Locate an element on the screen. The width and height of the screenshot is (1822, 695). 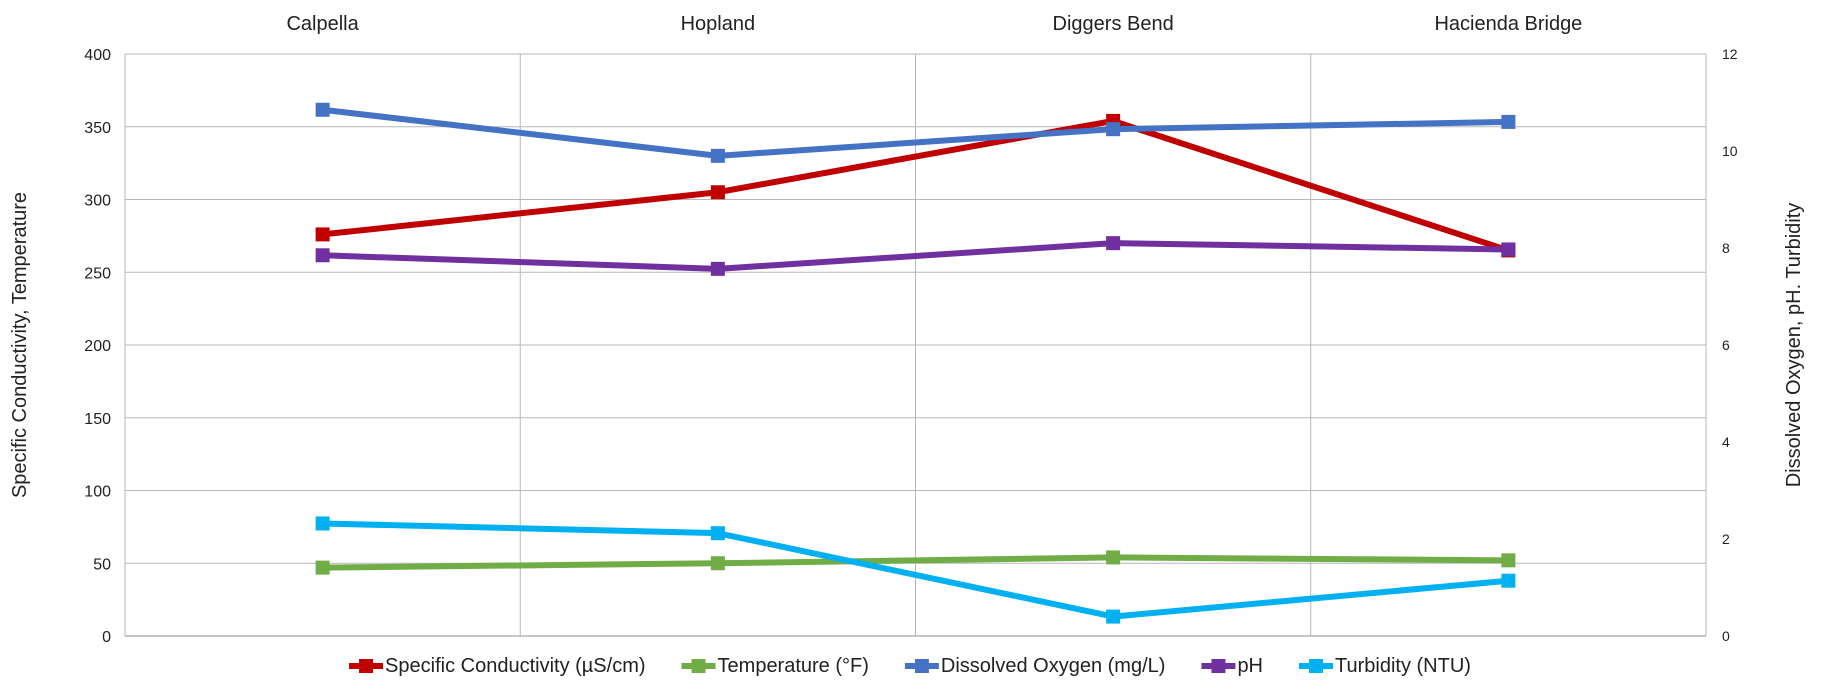
y-right-tick-label: 0 is located at coordinates (1726, 636).